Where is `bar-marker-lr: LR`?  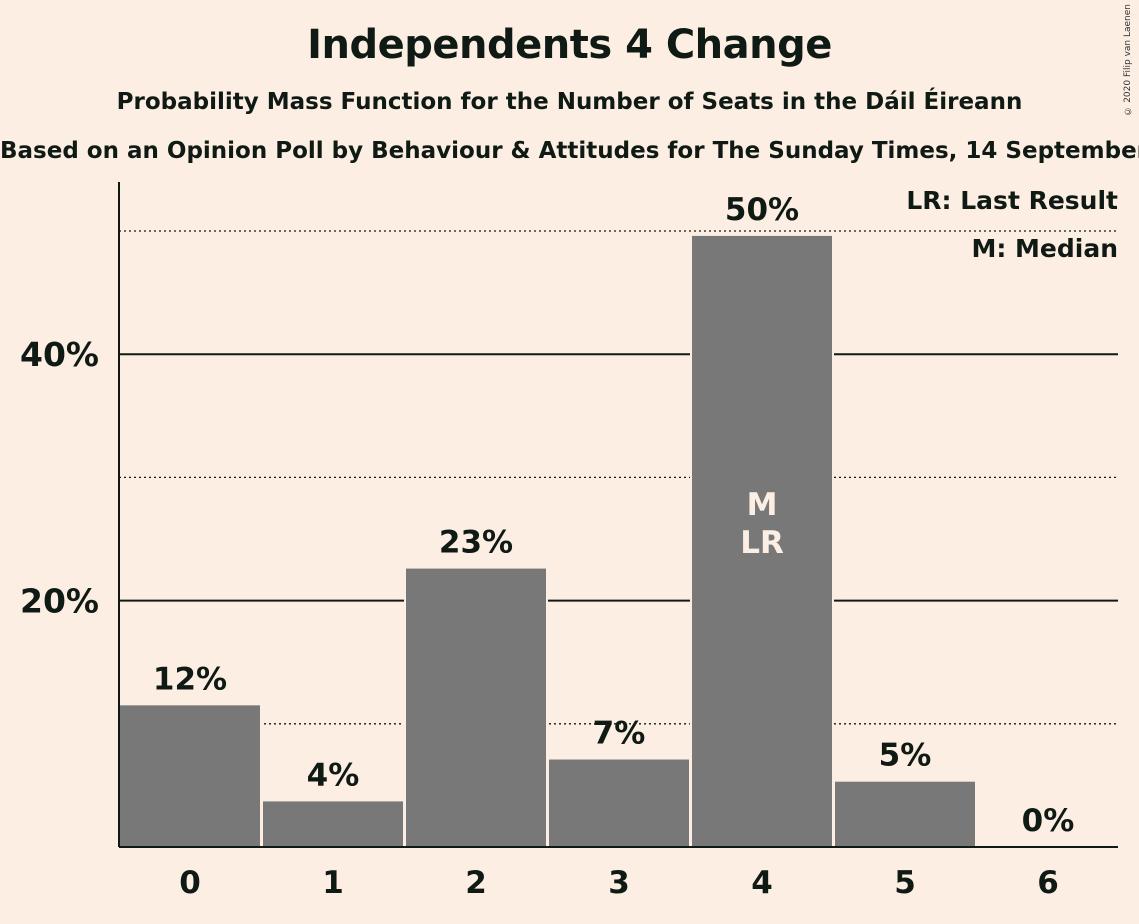 bar-marker-lr: LR is located at coordinates (762, 543).